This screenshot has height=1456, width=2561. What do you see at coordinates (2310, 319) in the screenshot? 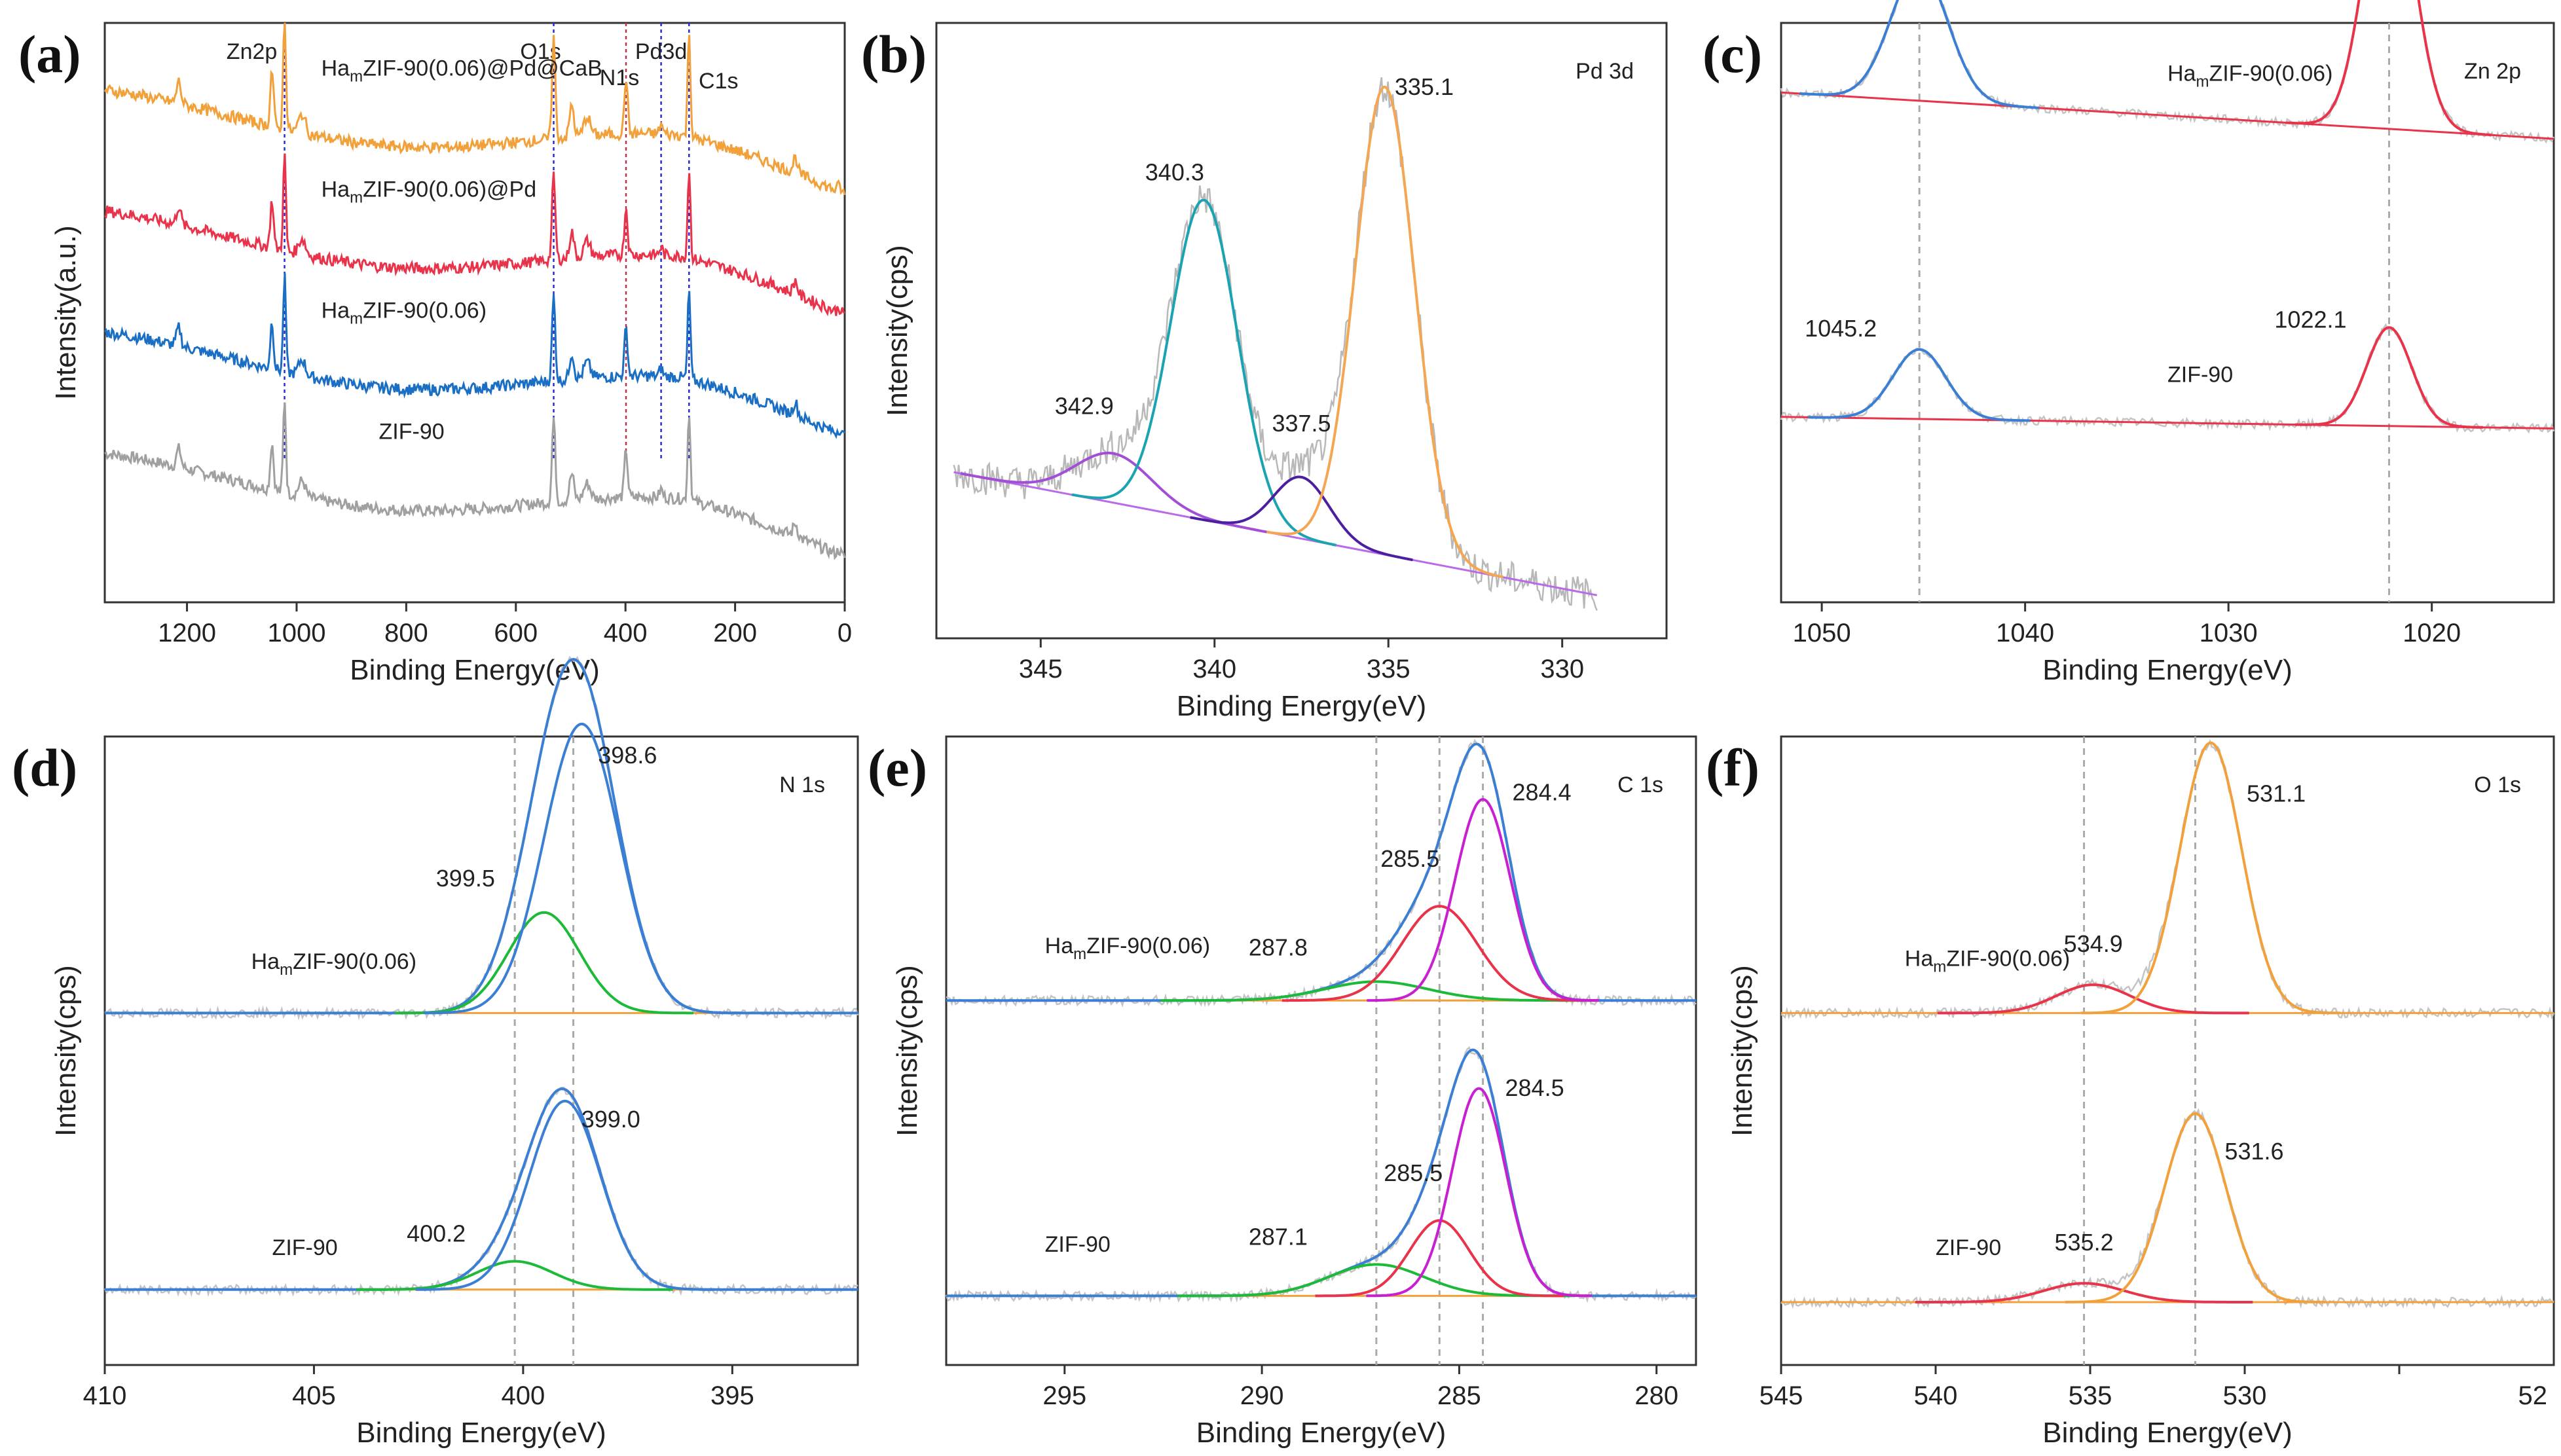
I see `peak-label: 1022.1` at bounding box center [2310, 319].